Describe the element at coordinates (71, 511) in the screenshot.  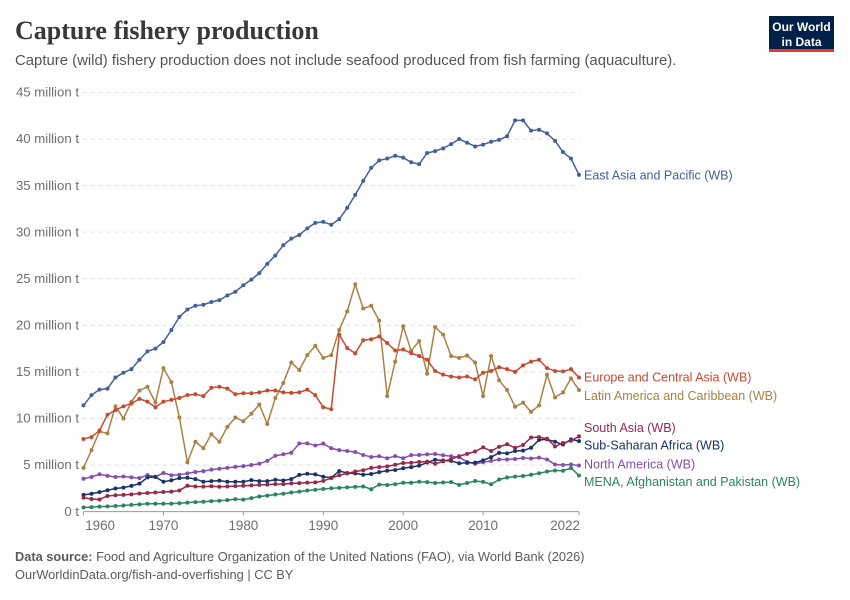
I see `svg-text: 0 t` at that location.